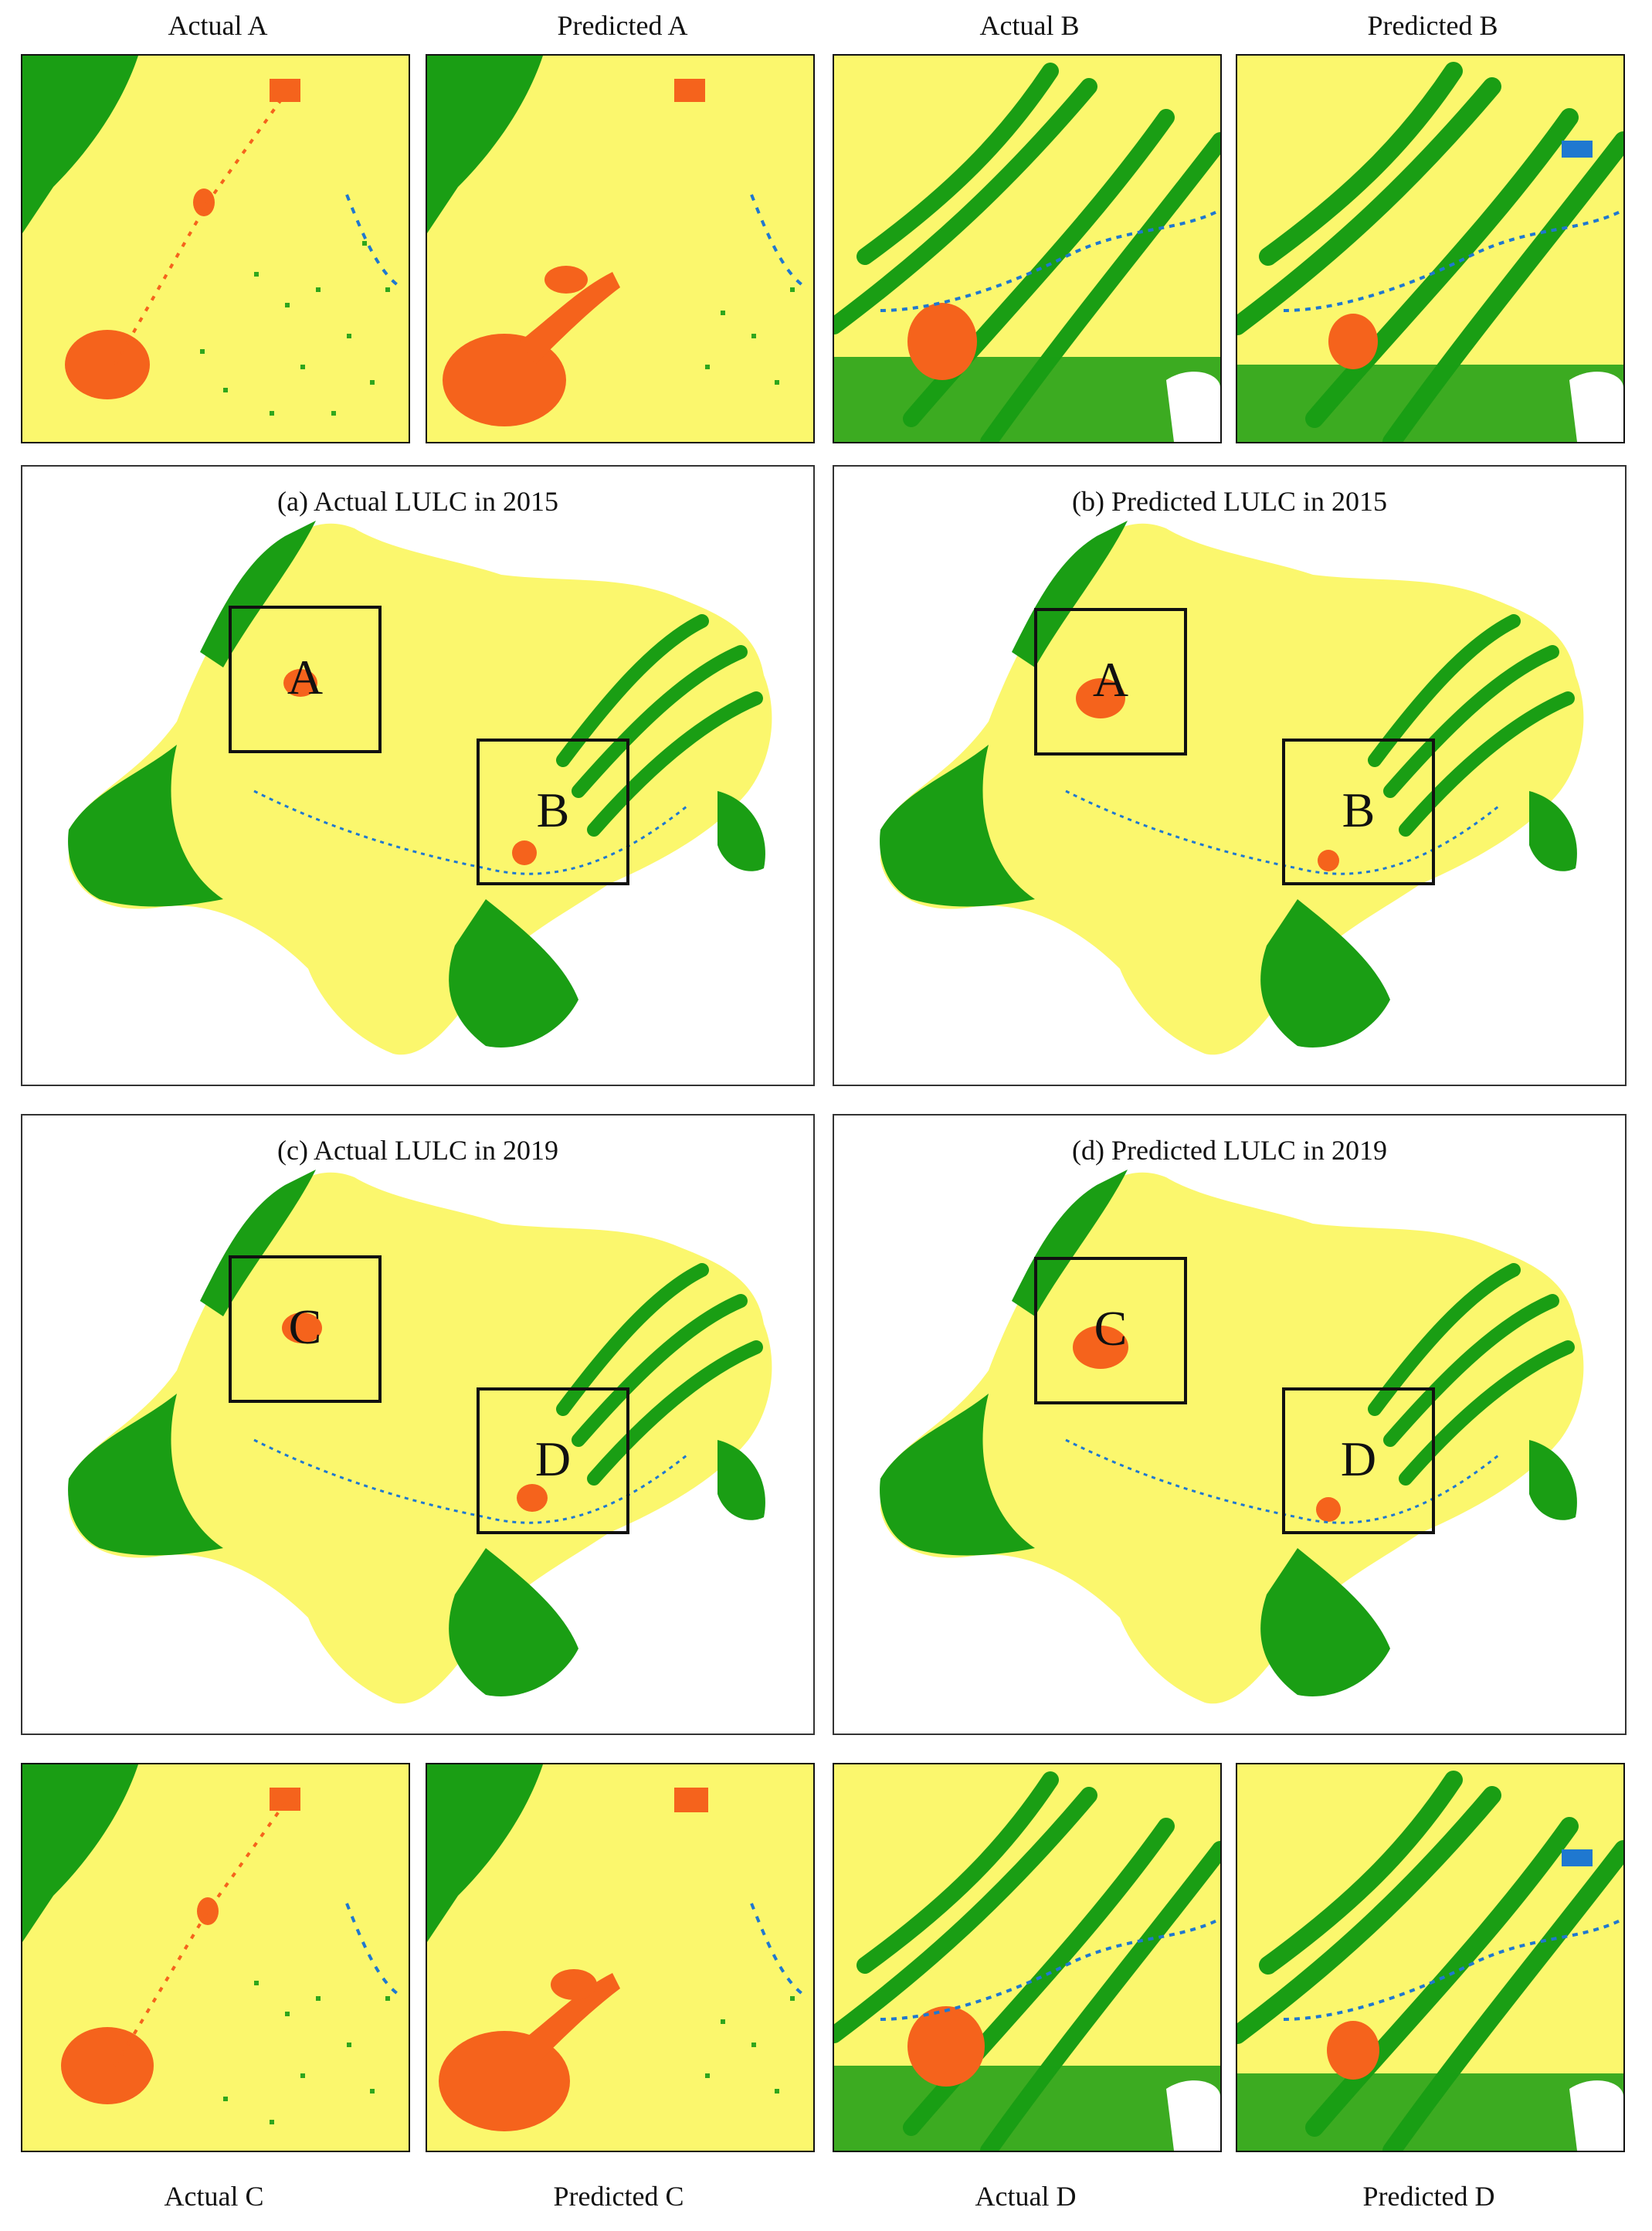  I want to click on label-predicted-a: Predicted A, so click(622, 26).